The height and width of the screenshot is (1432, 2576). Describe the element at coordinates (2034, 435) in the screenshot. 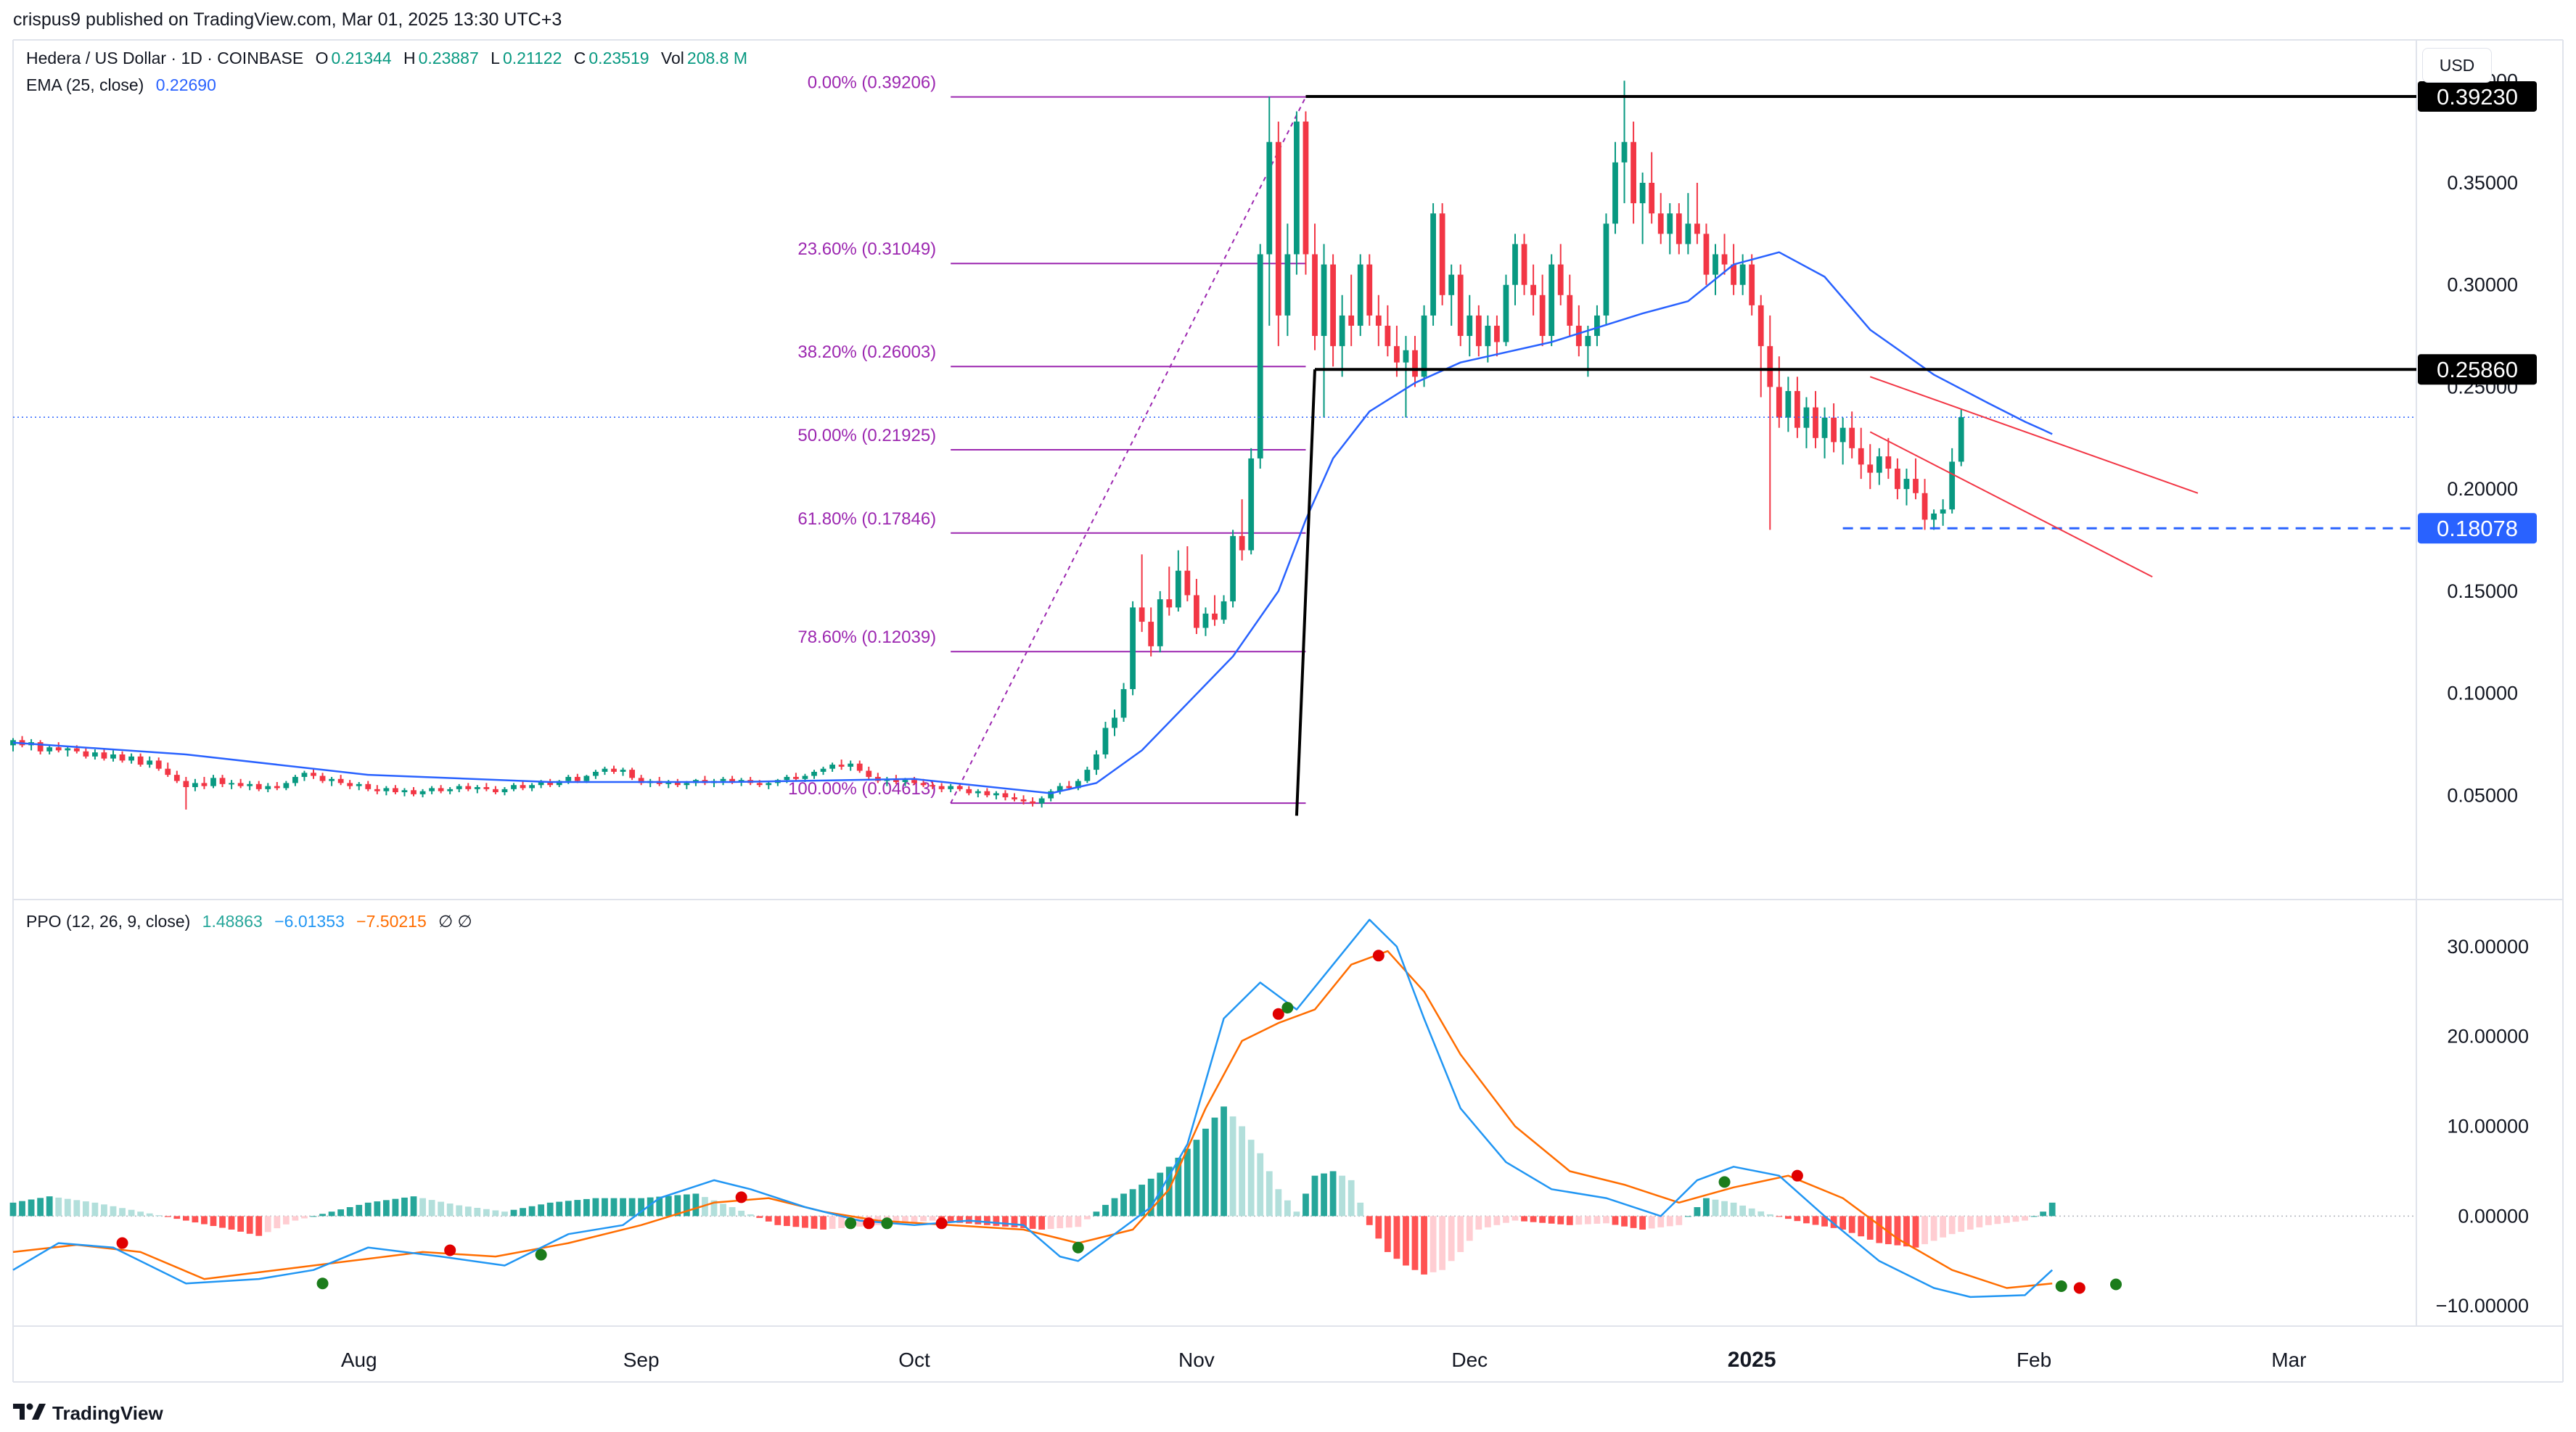

I see `channel-upper-line` at that location.